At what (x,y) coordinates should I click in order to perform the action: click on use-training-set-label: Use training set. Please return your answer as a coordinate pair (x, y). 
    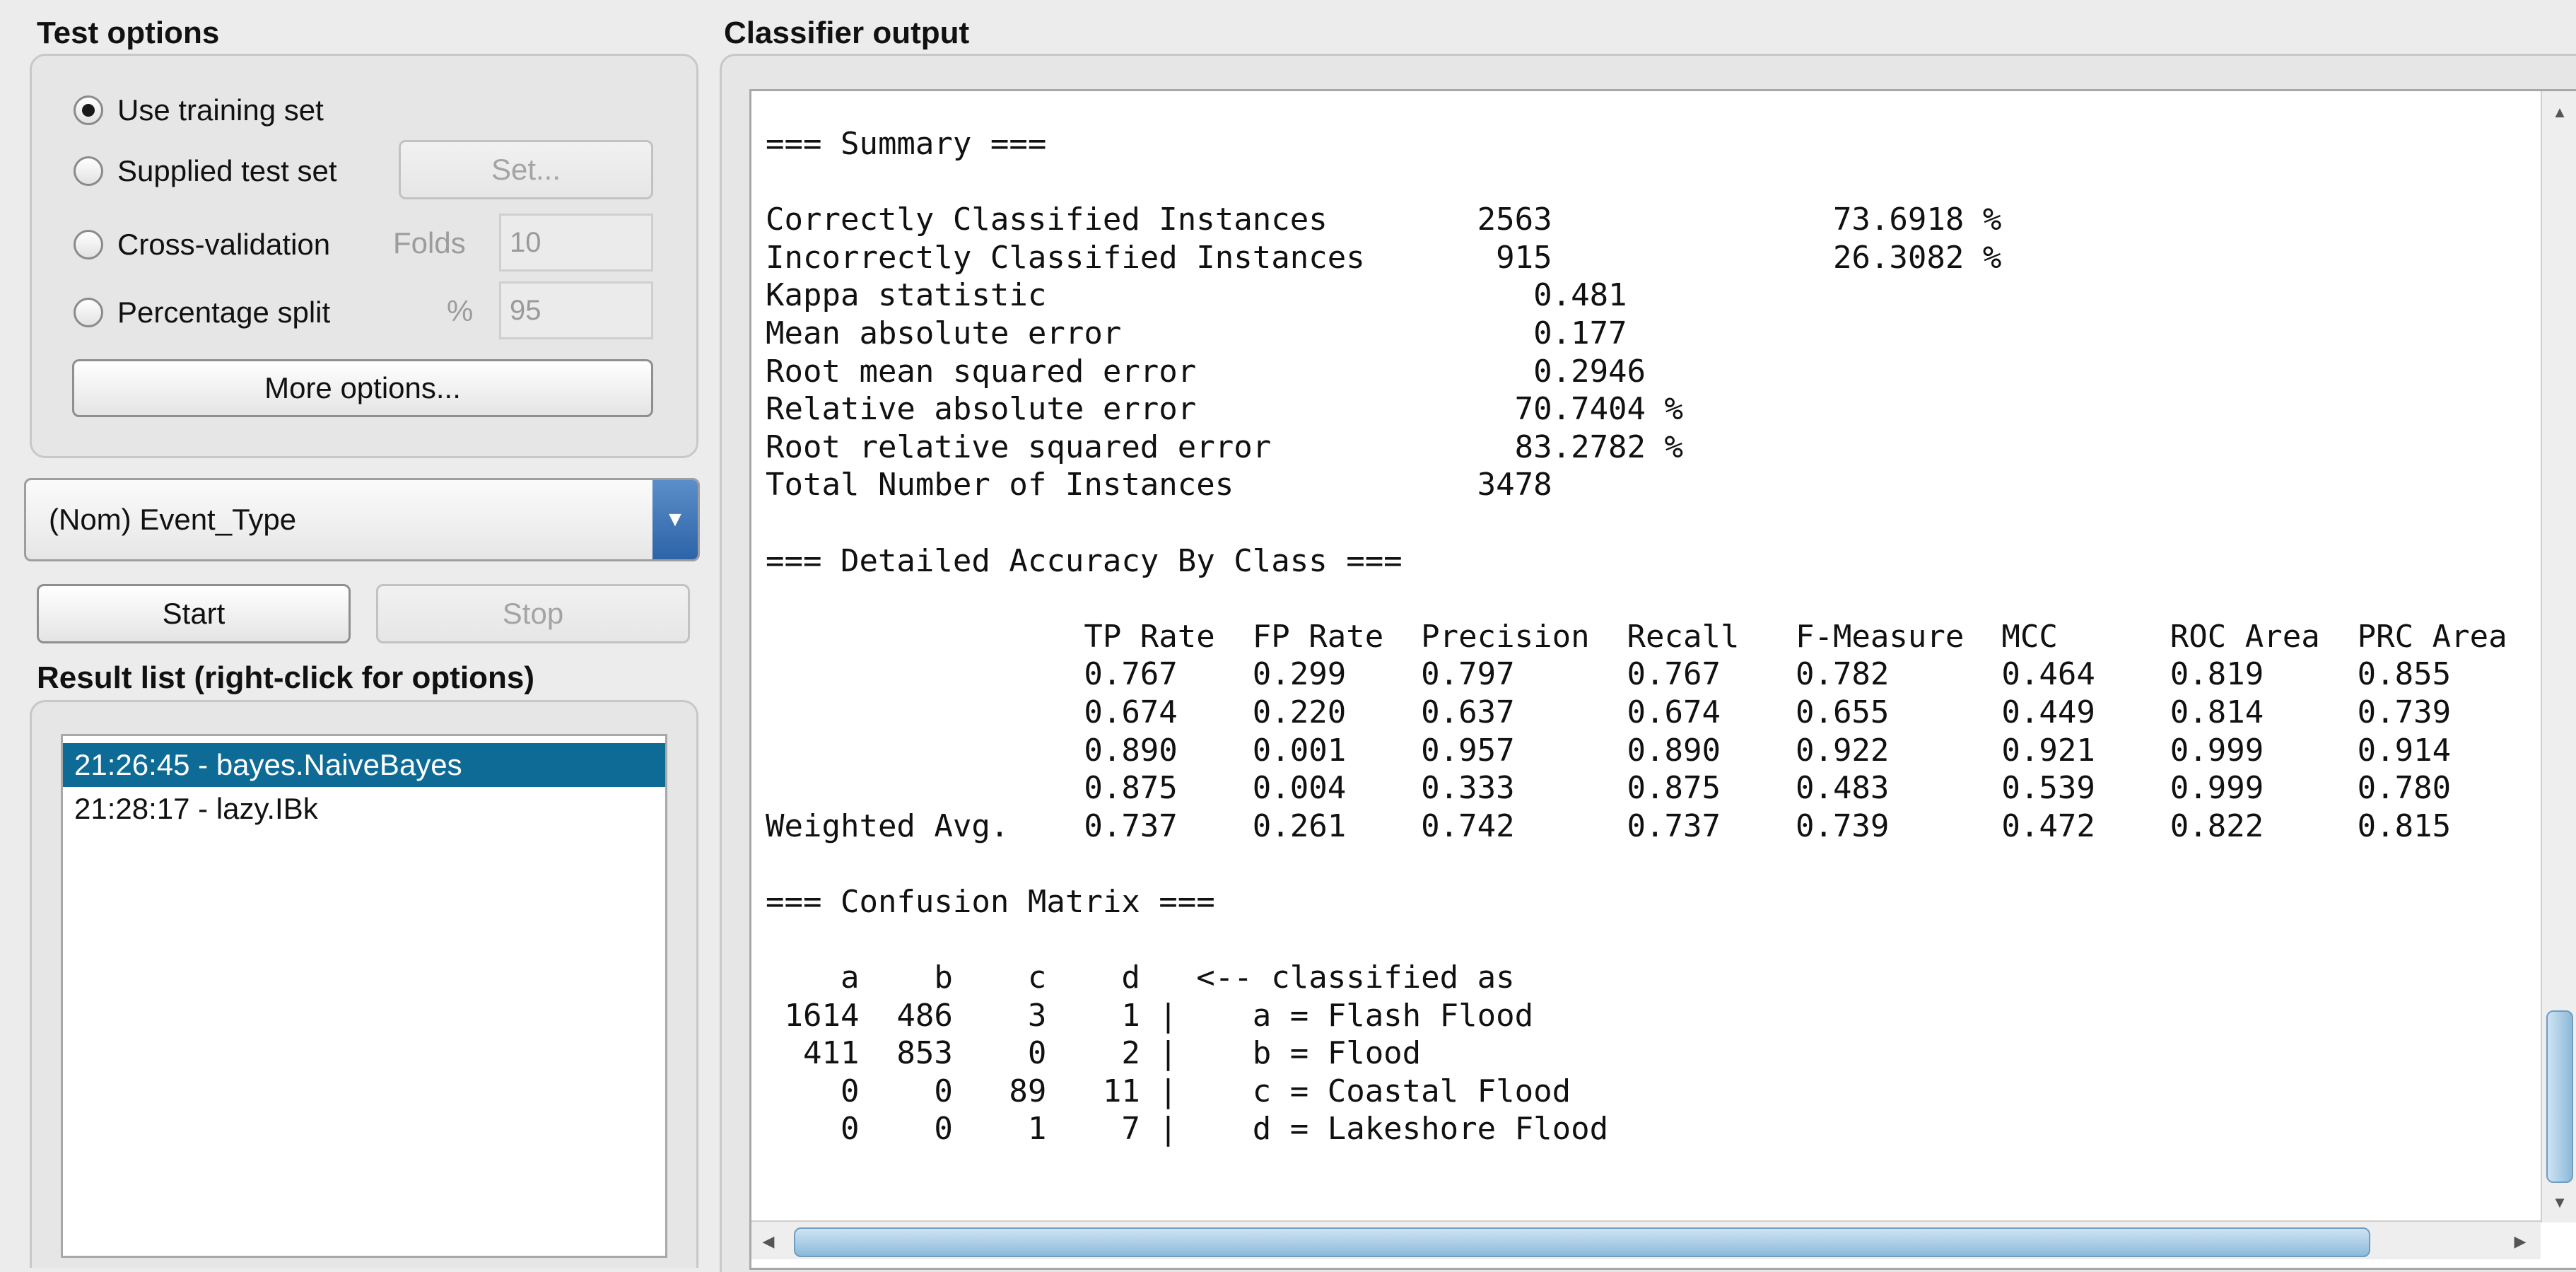
    Looking at the image, I should click on (220, 110).